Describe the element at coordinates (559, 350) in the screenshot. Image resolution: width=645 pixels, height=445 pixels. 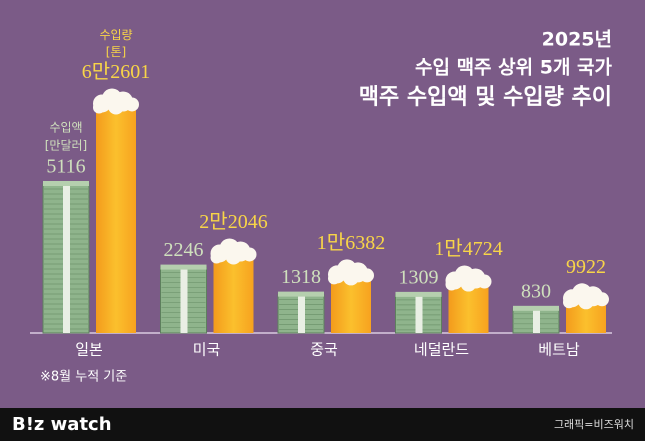
I see `x-tick-label: 베트남` at that location.